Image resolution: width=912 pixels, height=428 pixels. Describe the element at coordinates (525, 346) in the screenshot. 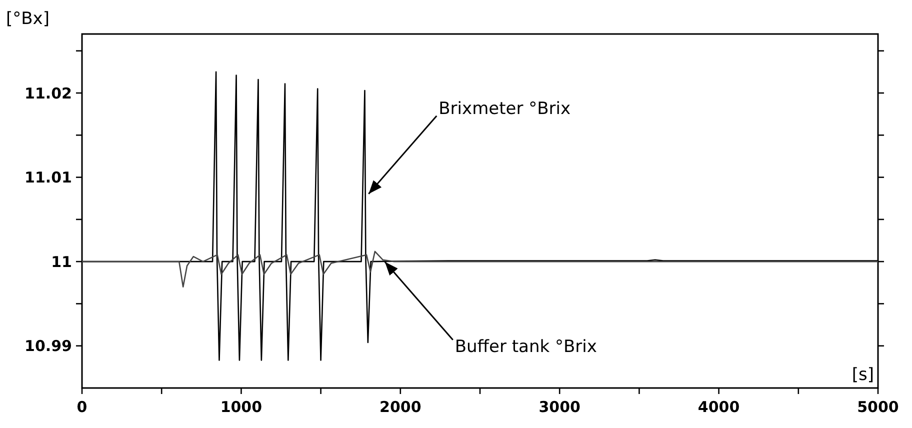

I see `annotation: Buffer tank °Brix` at that location.